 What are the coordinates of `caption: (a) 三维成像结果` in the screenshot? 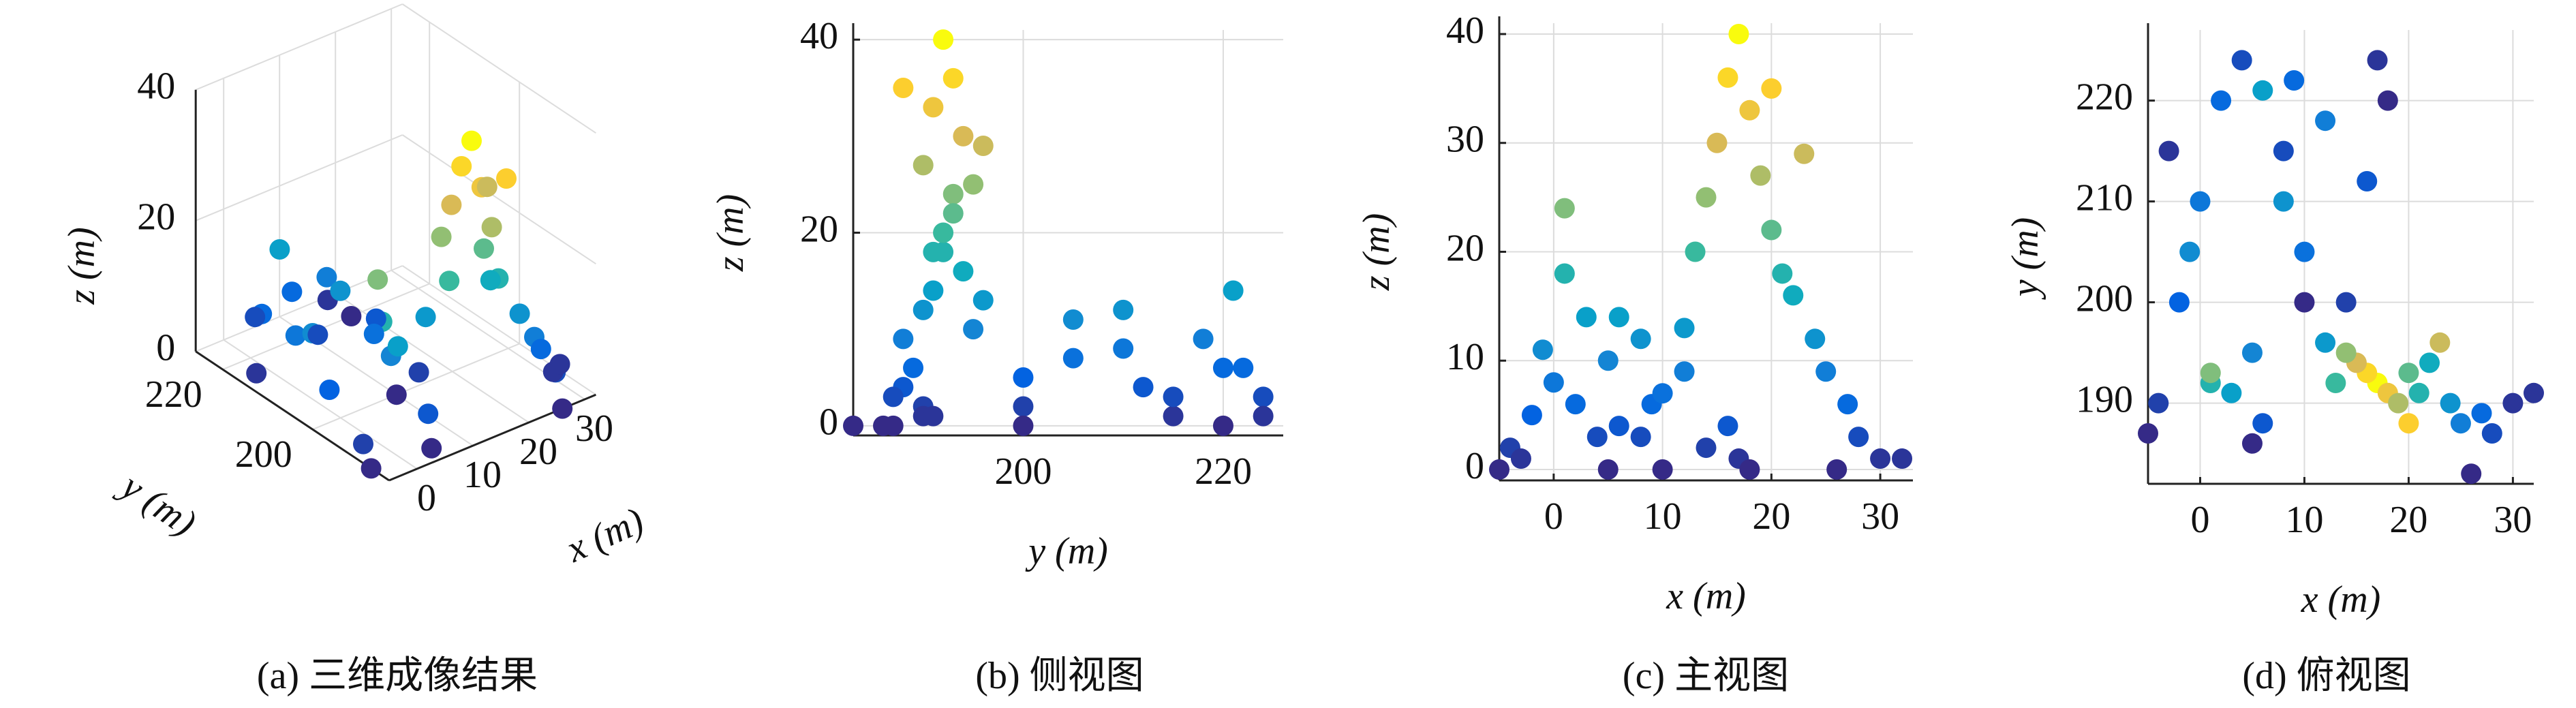 It's located at (397, 676).